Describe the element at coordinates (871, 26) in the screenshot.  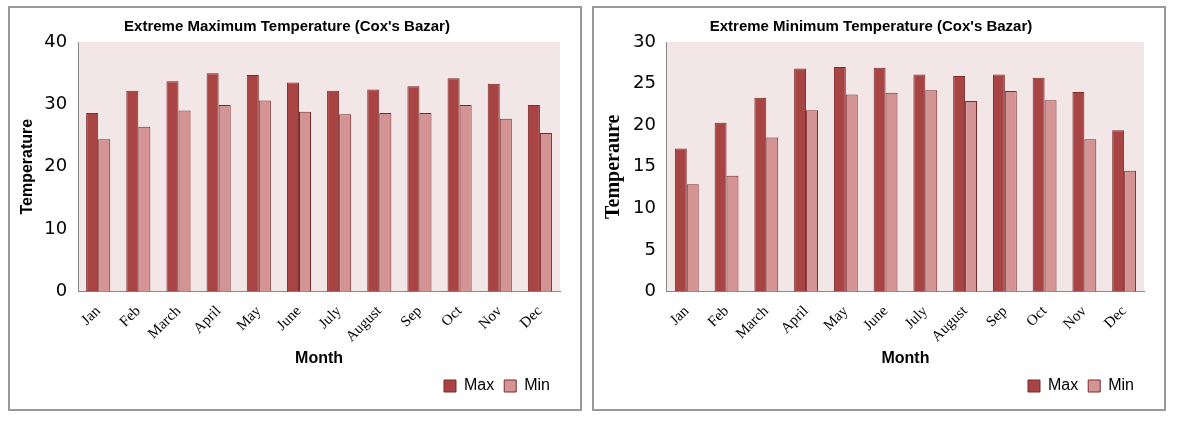
I see `chart-title: Extreme Minimum Temperature (Cox's Bazar)` at that location.